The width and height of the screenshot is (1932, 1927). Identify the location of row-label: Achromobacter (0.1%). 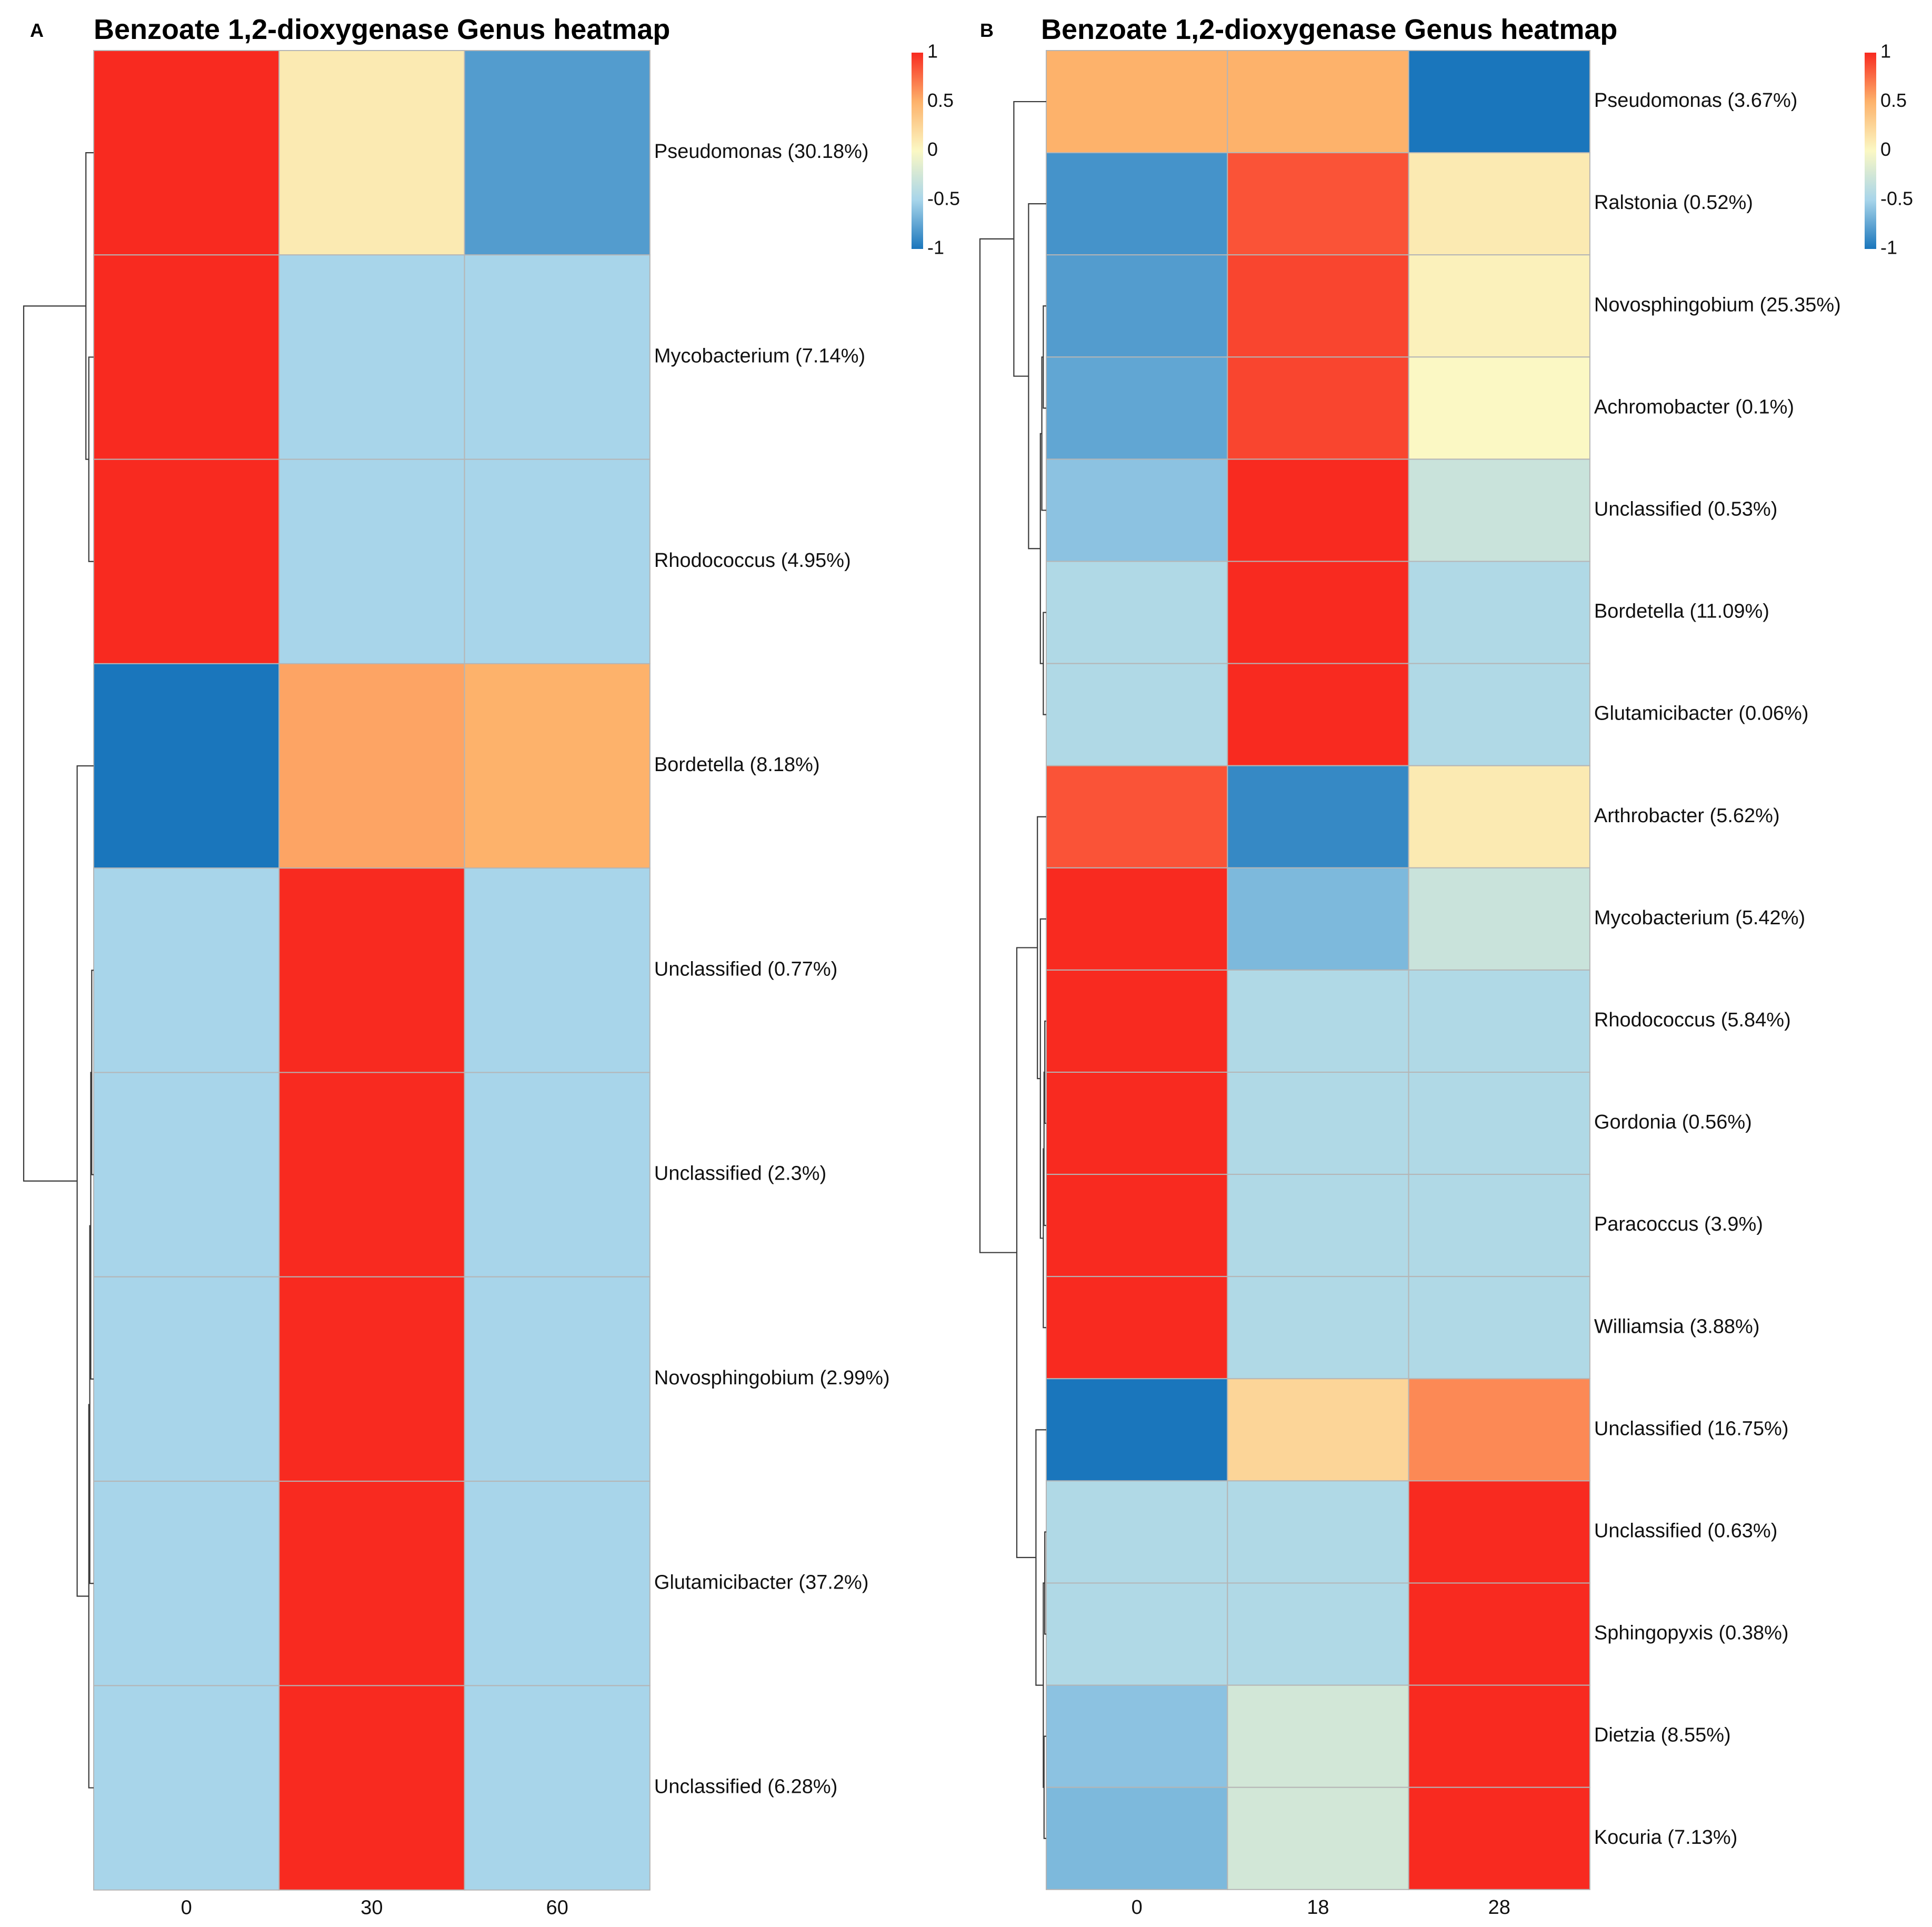
(1694, 407).